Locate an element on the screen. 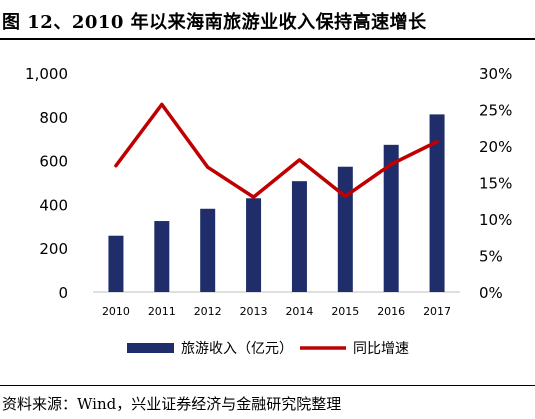 The width and height of the screenshot is (535, 419). right-axis-tick-label: 30% is located at coordinates (495, 74).